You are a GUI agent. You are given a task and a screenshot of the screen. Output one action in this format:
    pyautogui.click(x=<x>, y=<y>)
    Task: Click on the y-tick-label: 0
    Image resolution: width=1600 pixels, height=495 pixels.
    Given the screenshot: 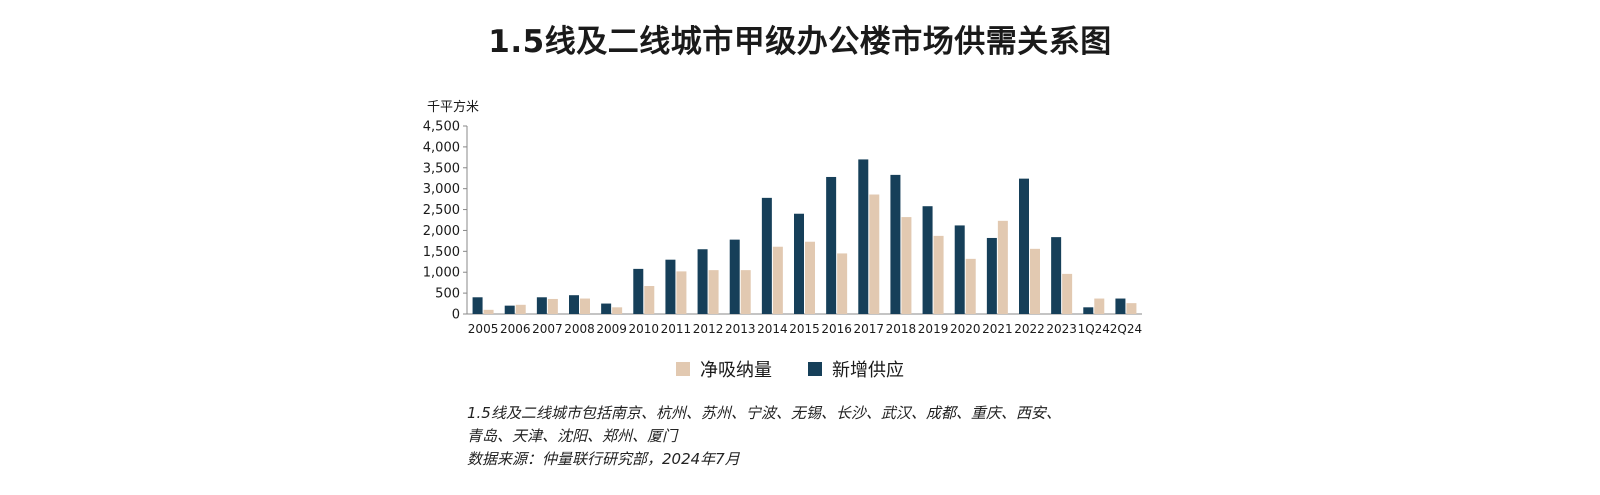 What is the action you would take?
    pyautogui.click(x=456, y=315)
    